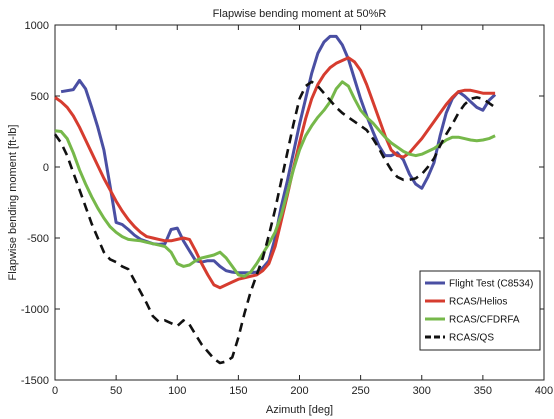  I want to click on y-tick-label: -500, so click(38, 239).